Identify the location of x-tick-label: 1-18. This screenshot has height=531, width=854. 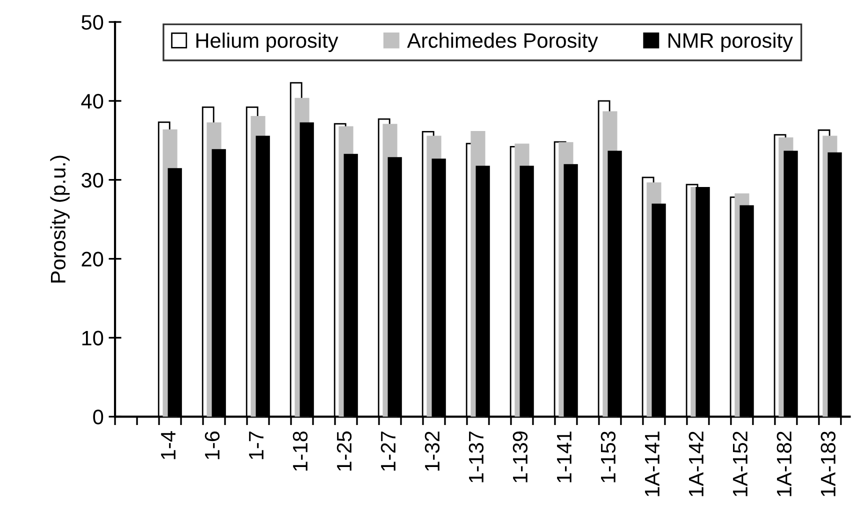
(300, 451).